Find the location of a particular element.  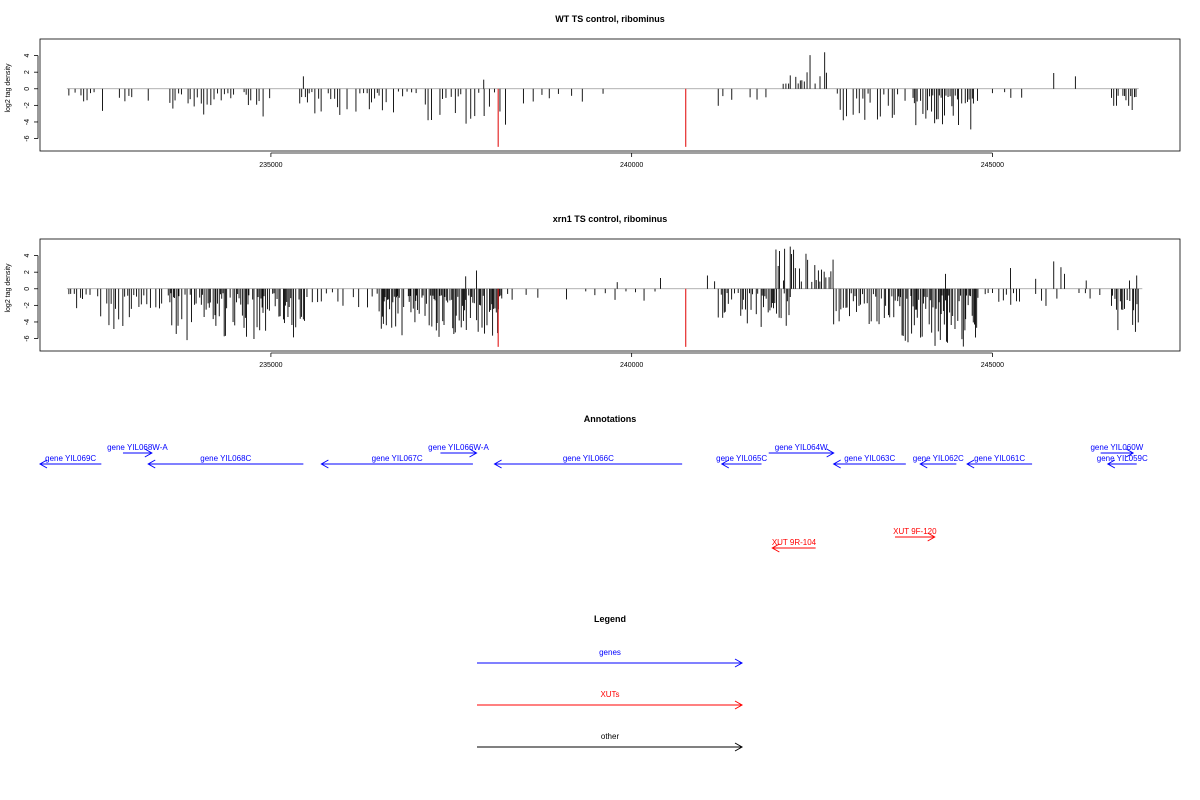

wt-plot-frame is located at coordinates (610, 95).